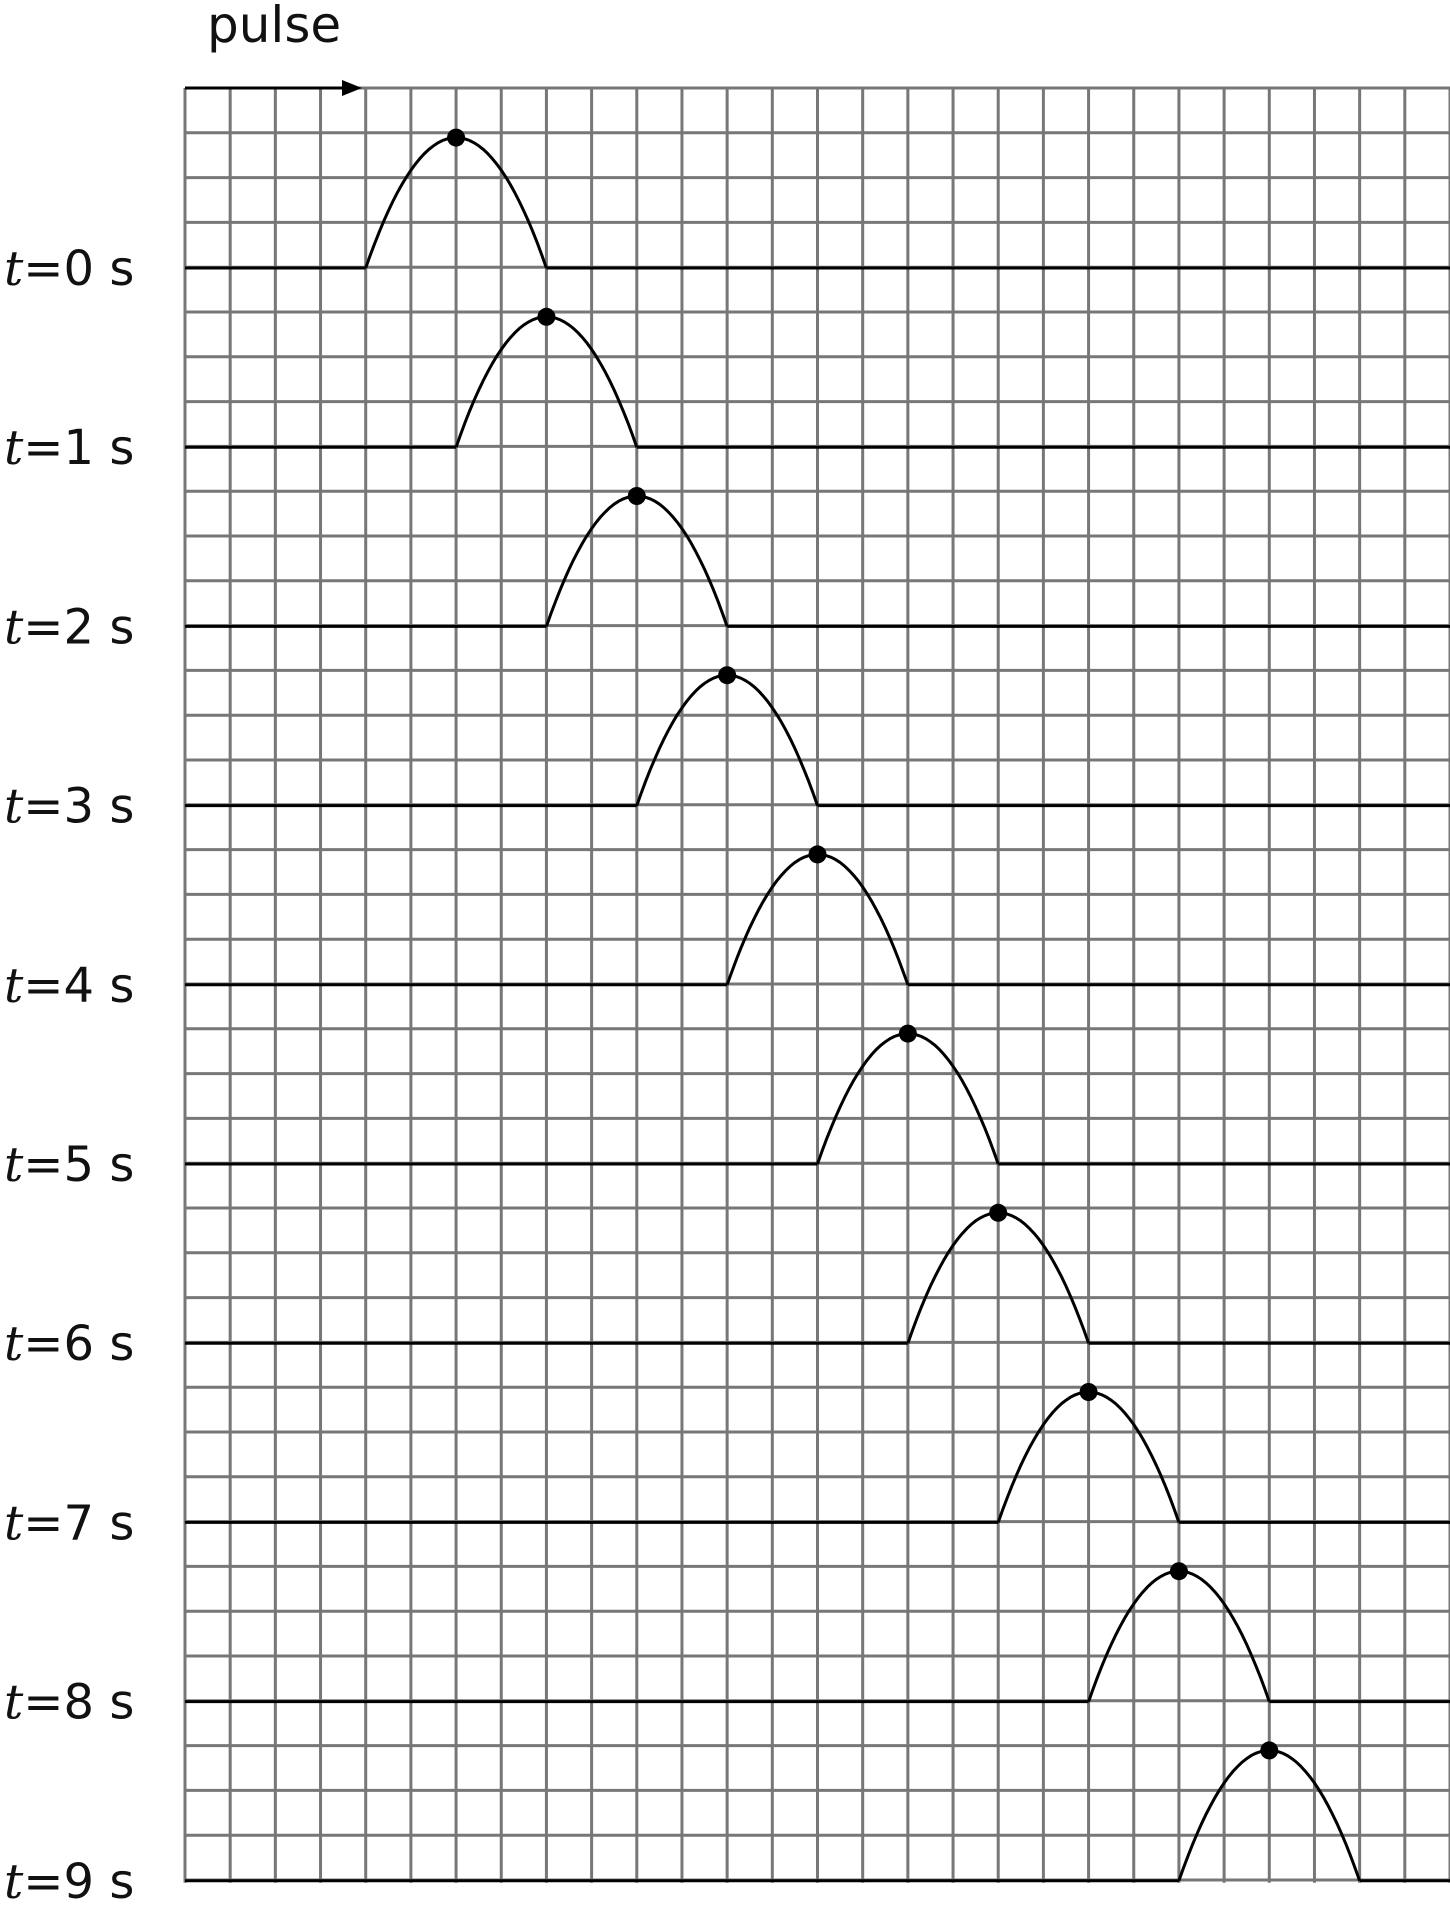 Image resolution: width=1450 pixels, height=1916 pixels. What do you see at coordinates (78, 1703) in the screenshot?
I see `time-value: =8 s` at bounding box center [78, 1703].